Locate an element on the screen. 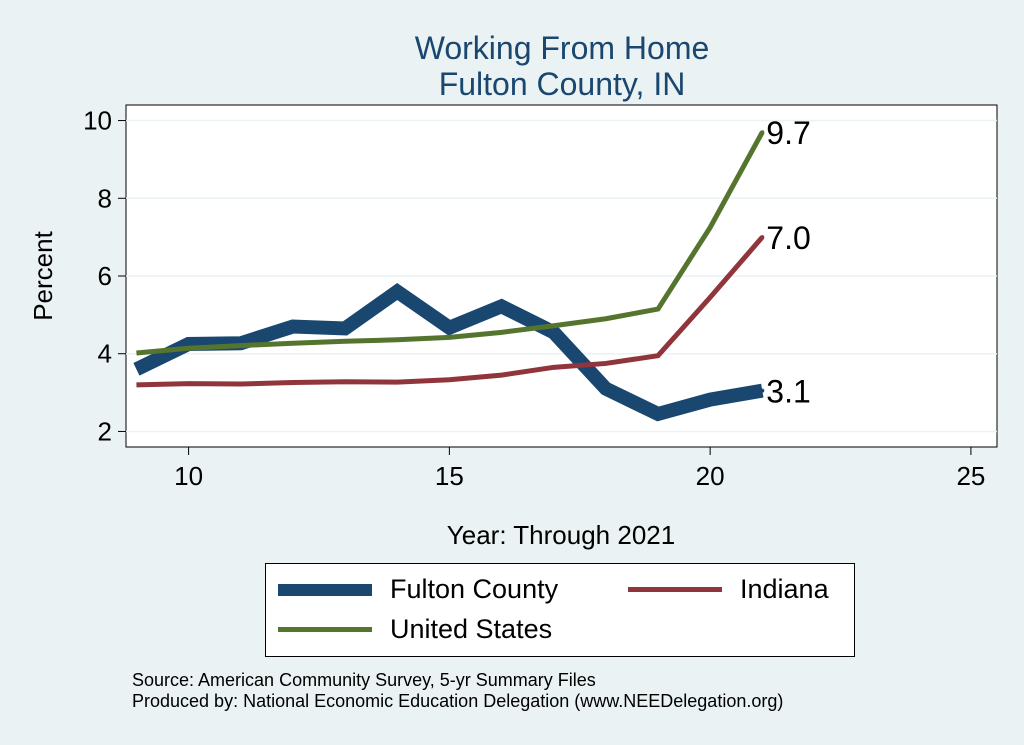 This screenshot has height=745, width=1024. end-point-united-states is located at coordinates (762, 132).